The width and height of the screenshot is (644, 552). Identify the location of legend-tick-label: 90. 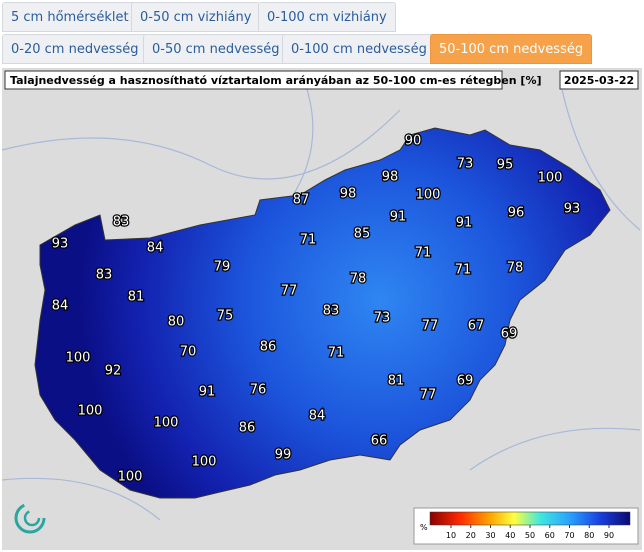
(609, 535).